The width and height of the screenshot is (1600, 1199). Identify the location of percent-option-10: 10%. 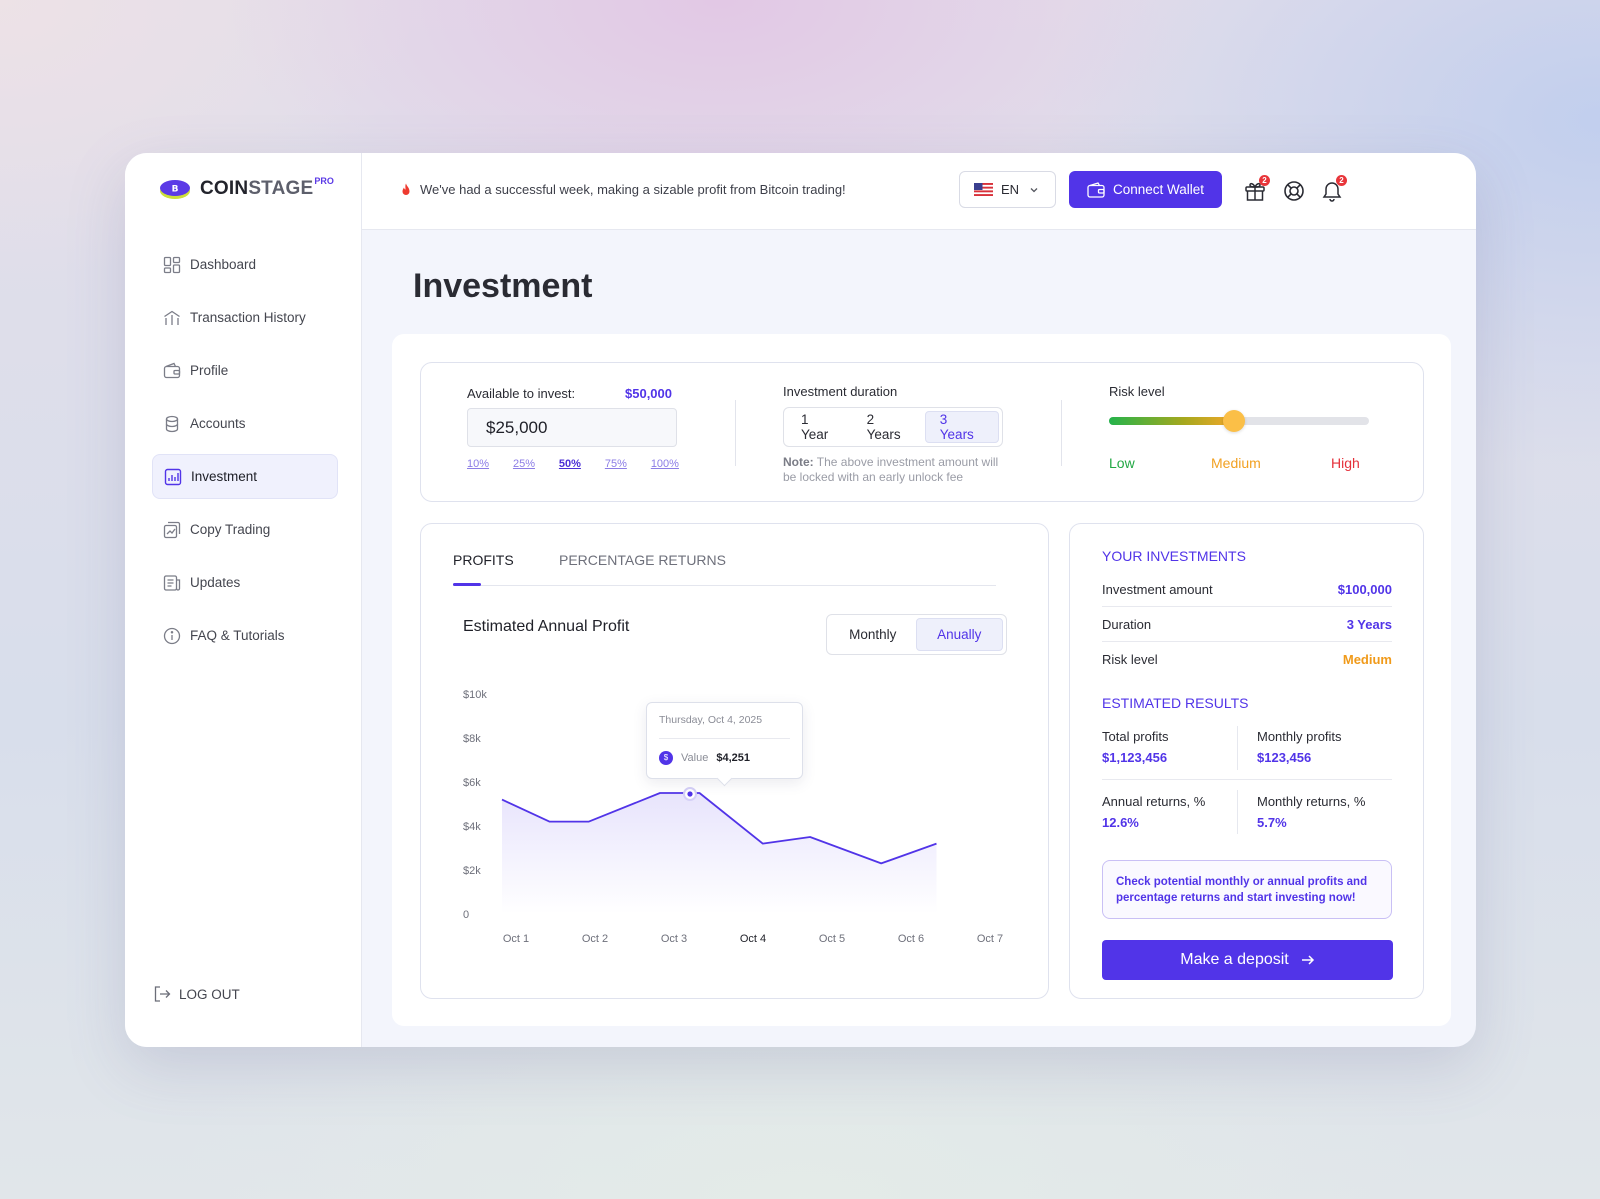
(478, 464).